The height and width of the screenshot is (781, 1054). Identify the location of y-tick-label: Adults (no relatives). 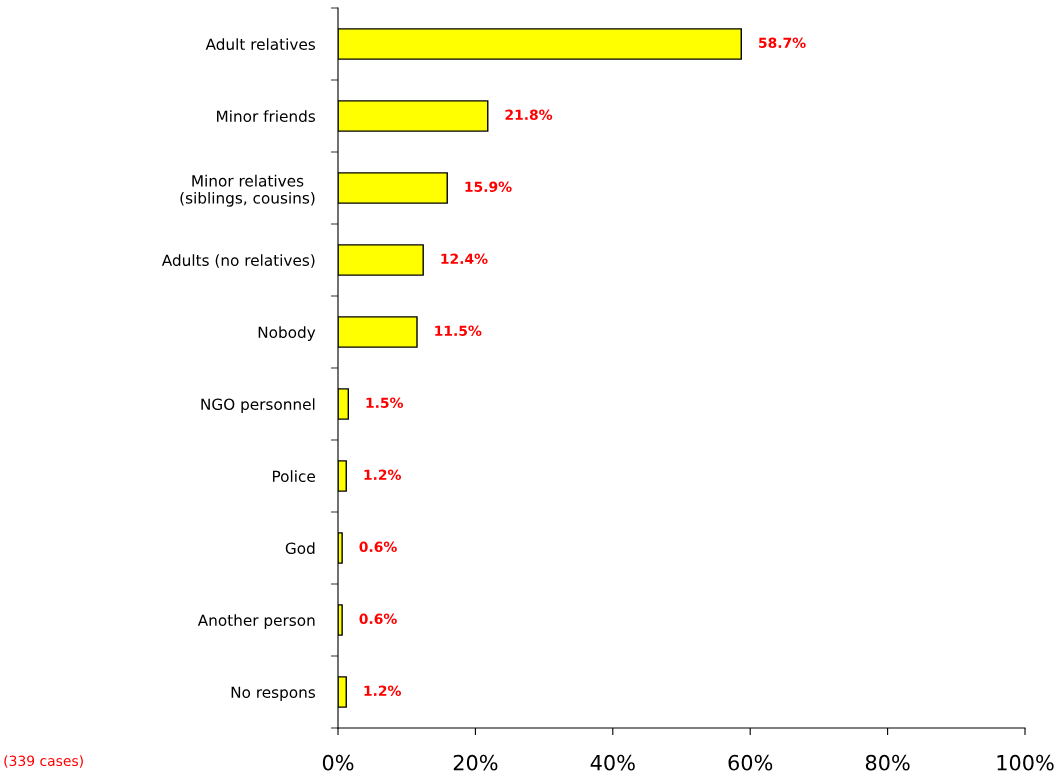
(238, 261).